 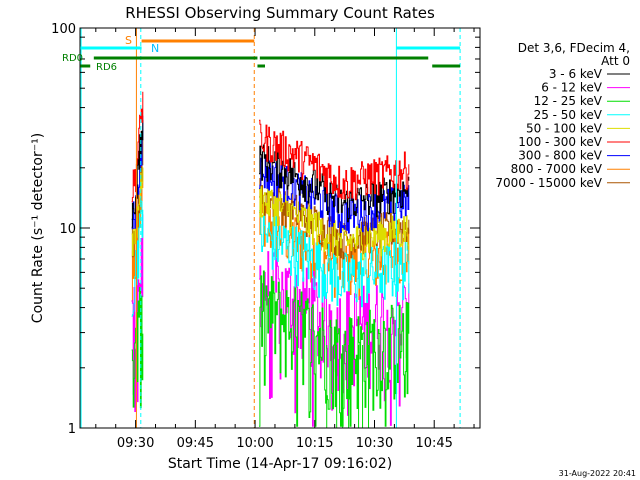 I want to click on legend-label: 7000 - 15000 keV, so click(x=548, y=183).